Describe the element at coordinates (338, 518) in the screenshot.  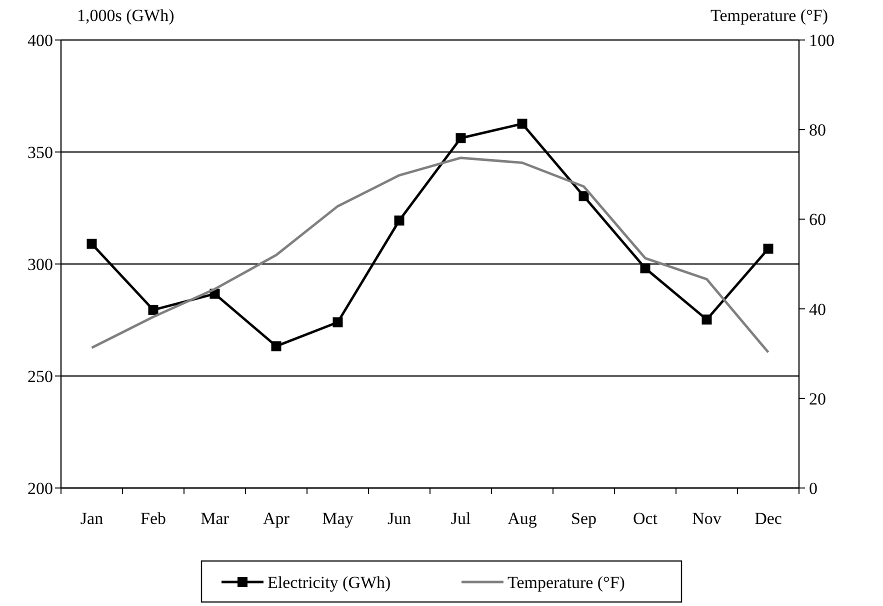
I see `x-tick-label: May` at that location.